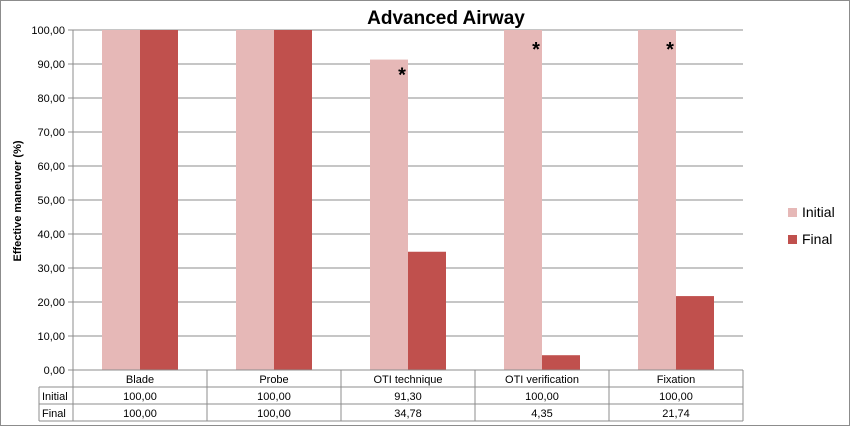 This screenshot has height=430, width=850. What do you see at coordinates (811, 225) in the screenshot?
I see `legend: Initial Final` at bounding box center [811, 225].